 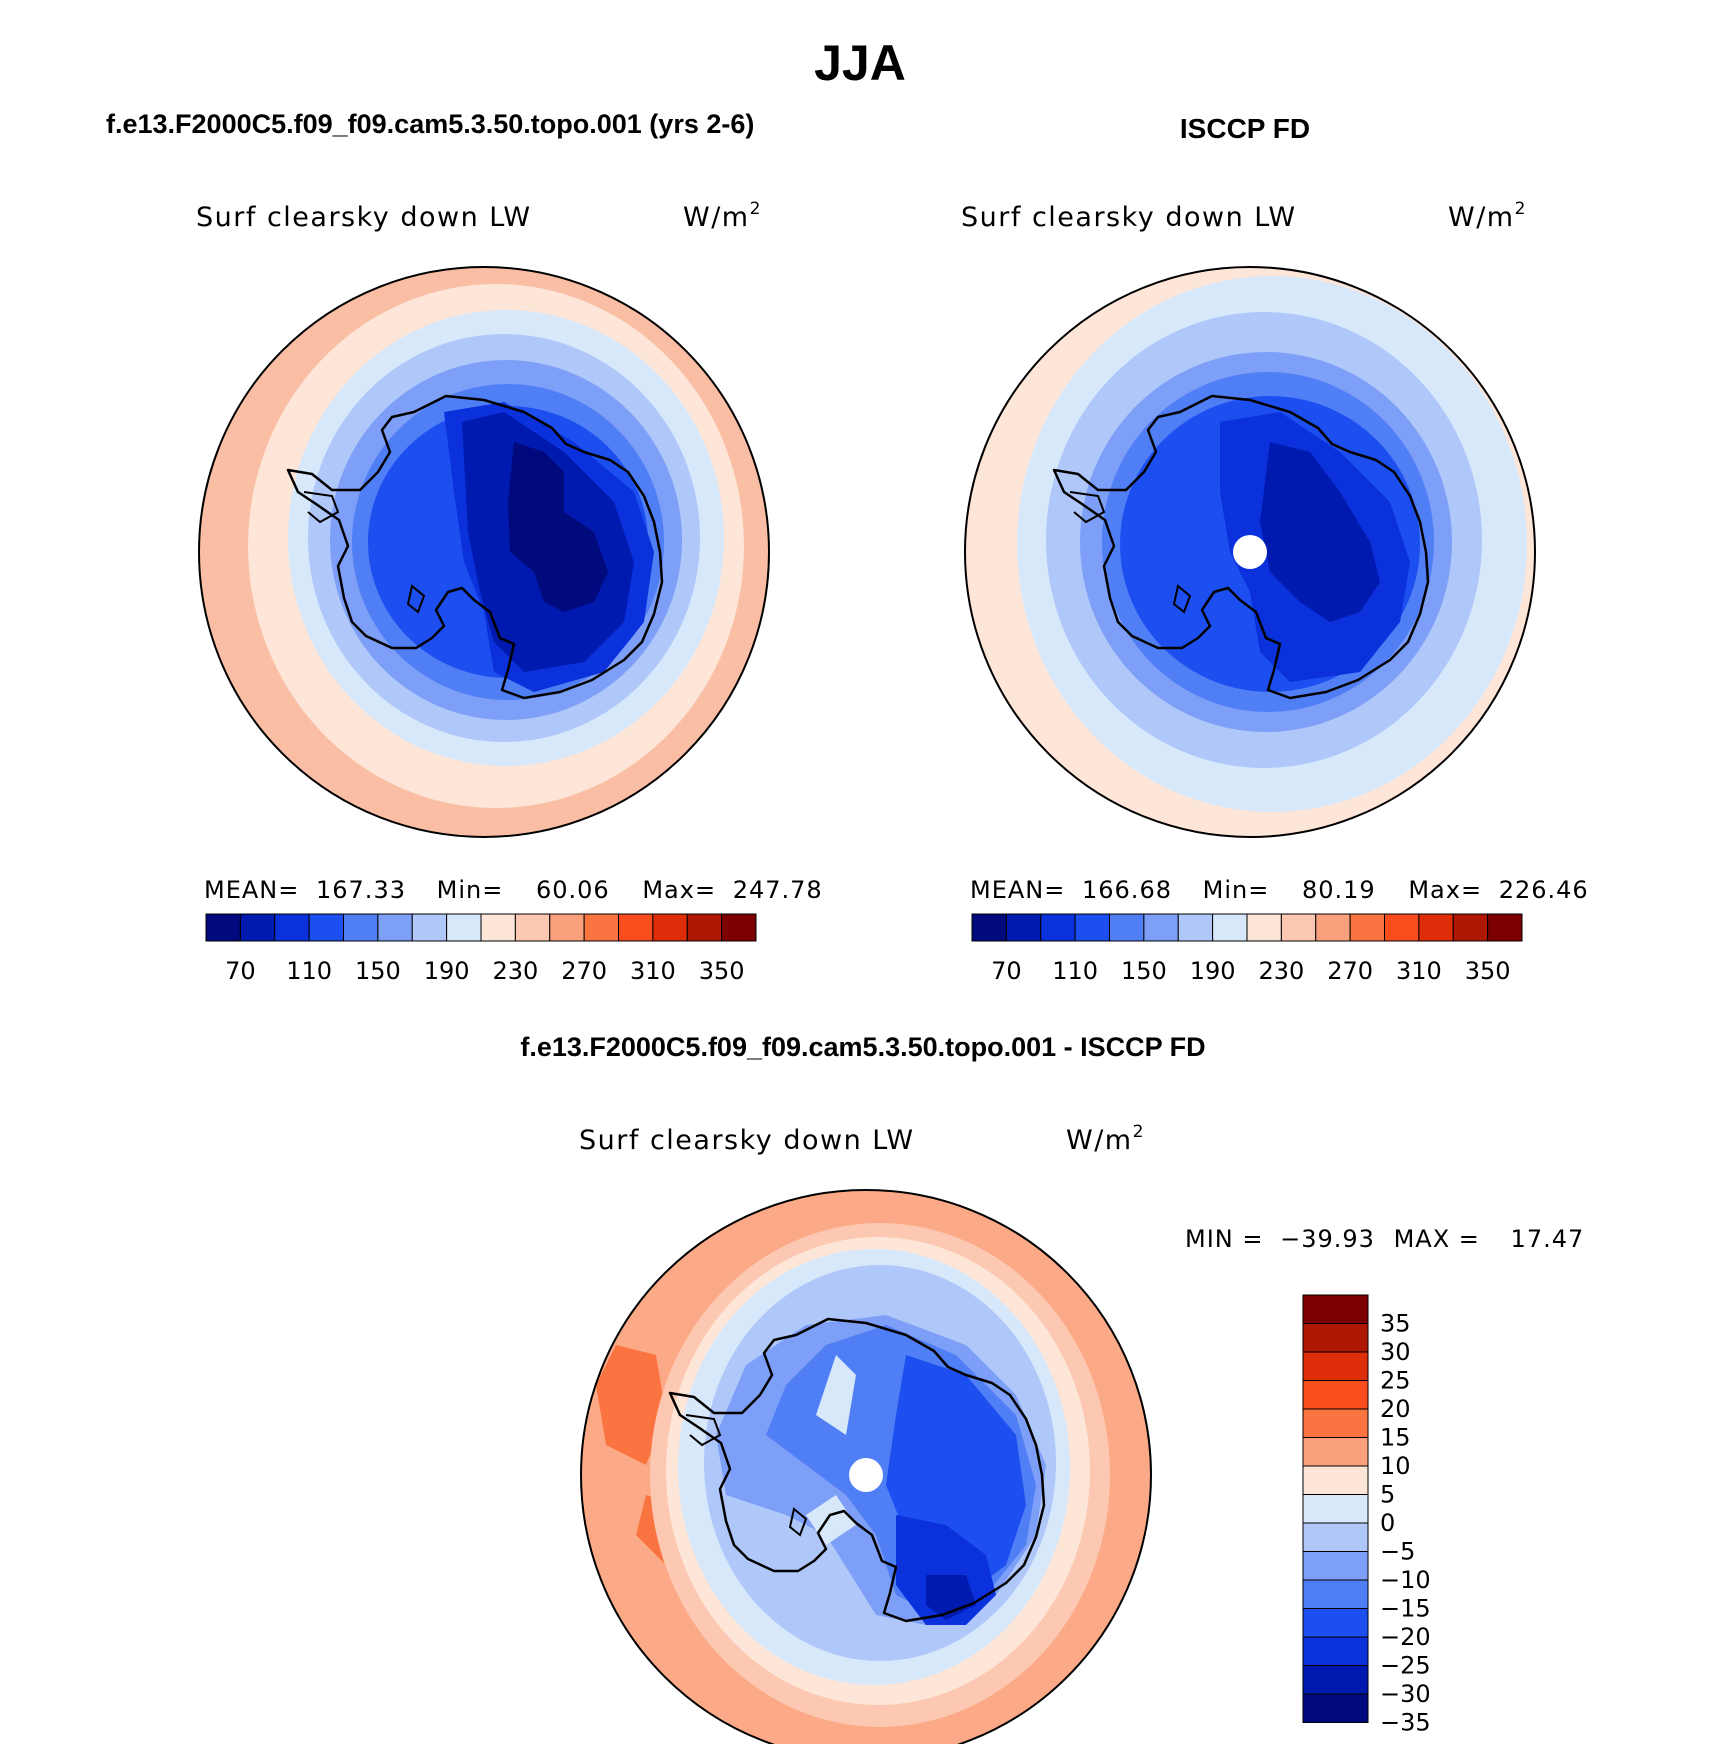 What do you see at coordinates (1405, 1637) in the screenshot?
I see `panel3-colorbar-tick-label: −20` at bounding box center [1405, 1637].